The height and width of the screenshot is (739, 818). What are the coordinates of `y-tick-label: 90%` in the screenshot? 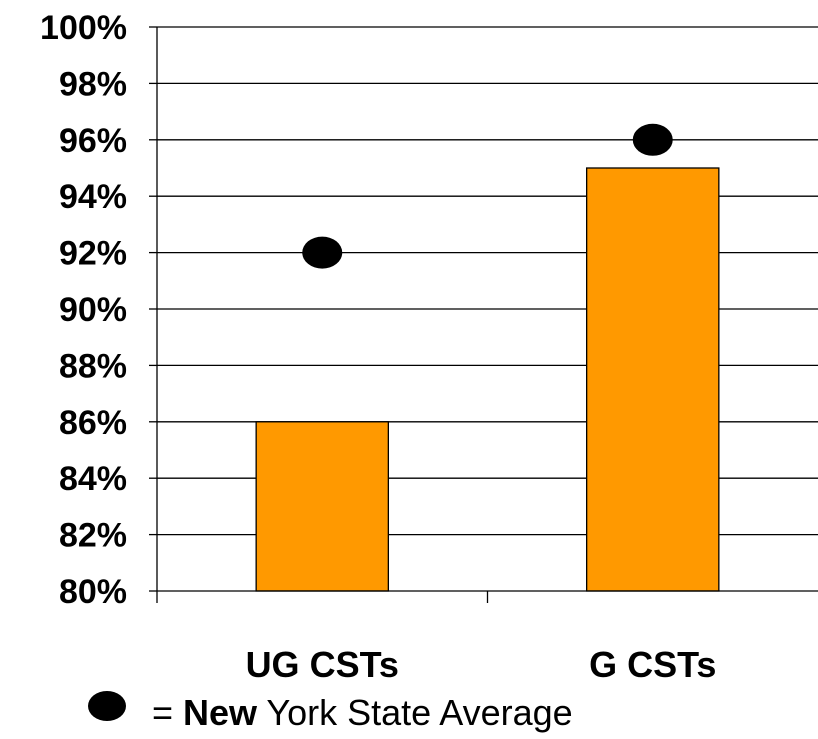 It's located at (93, 310).